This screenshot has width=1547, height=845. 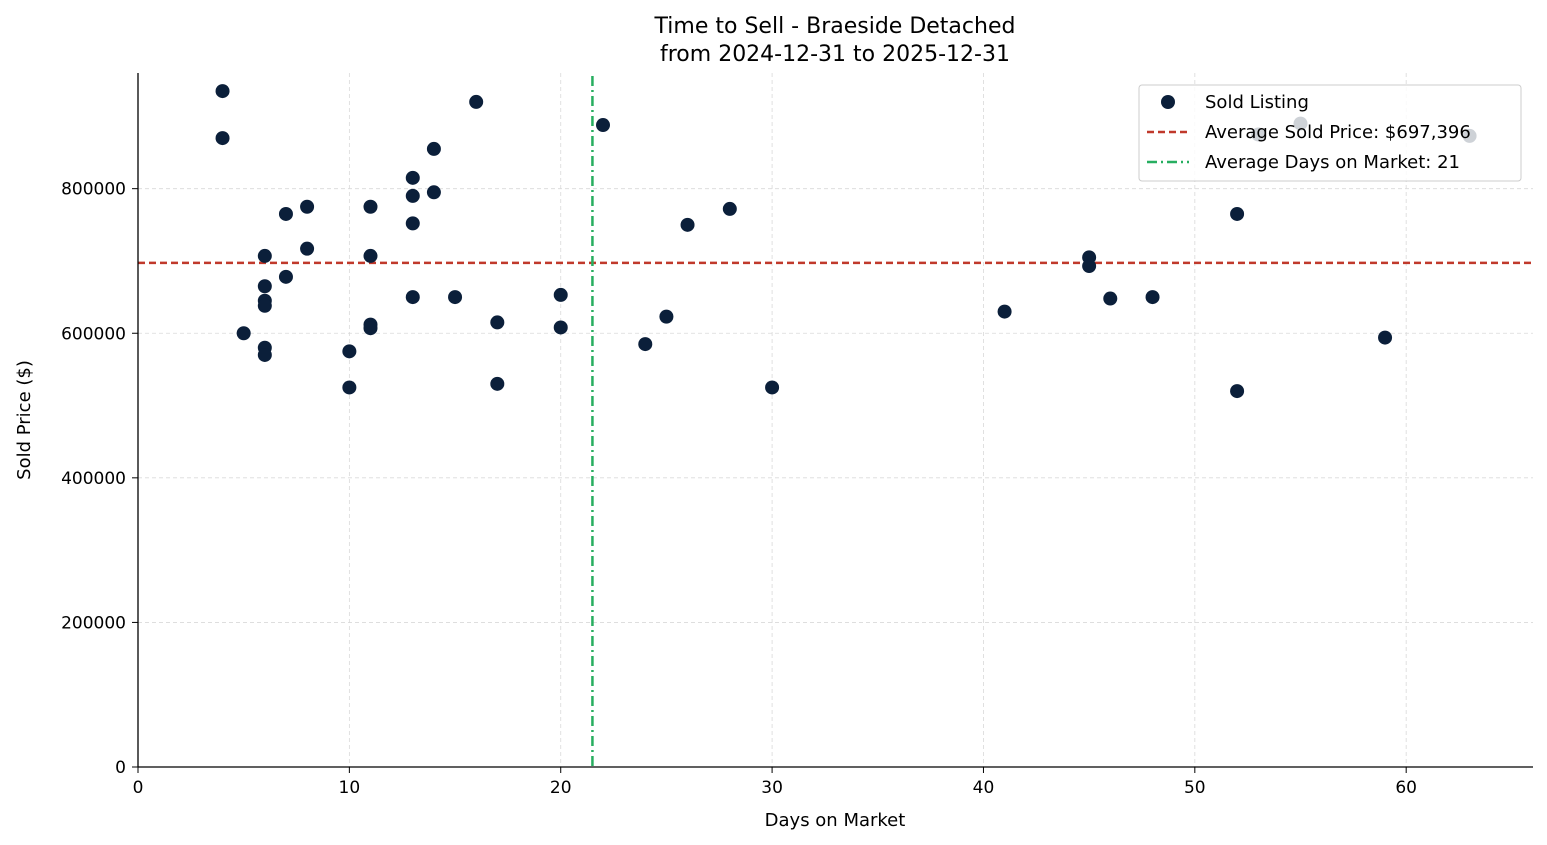 I want to click on y-tick-label: 200000, so click(x=93, y=623).